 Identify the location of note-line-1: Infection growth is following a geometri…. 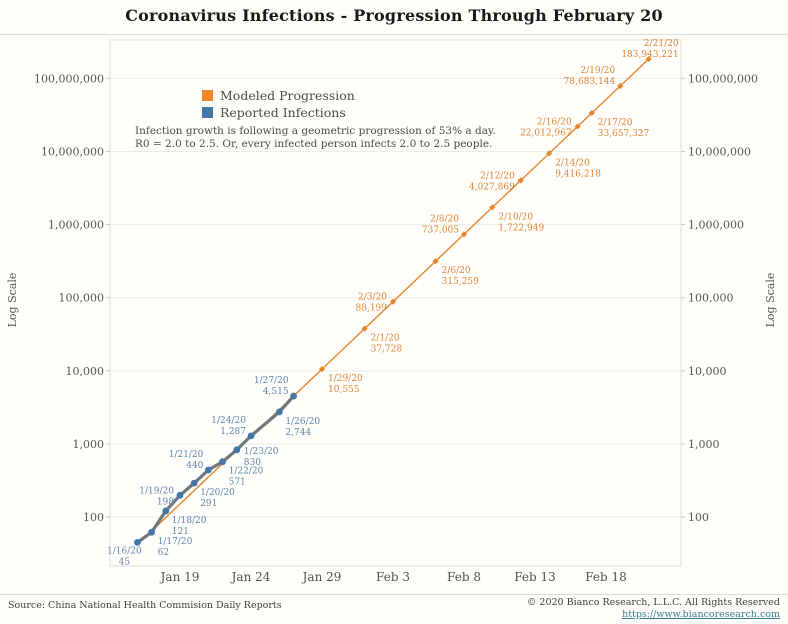
(315, 131).